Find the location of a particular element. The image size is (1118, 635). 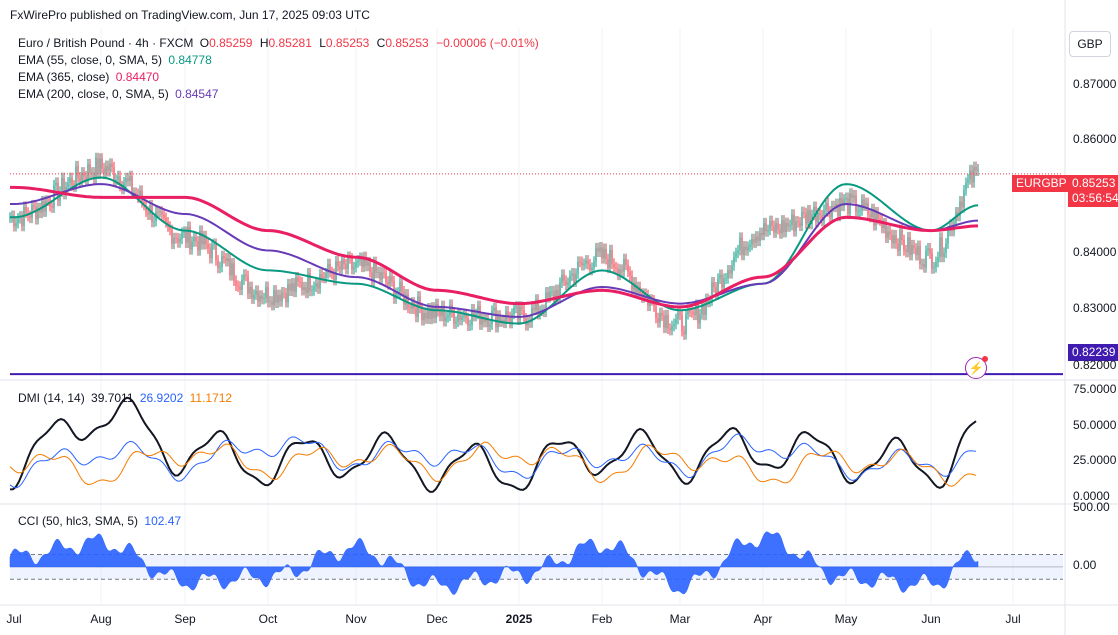

cci-value: 102.47 is located at coordinates (163, 521).